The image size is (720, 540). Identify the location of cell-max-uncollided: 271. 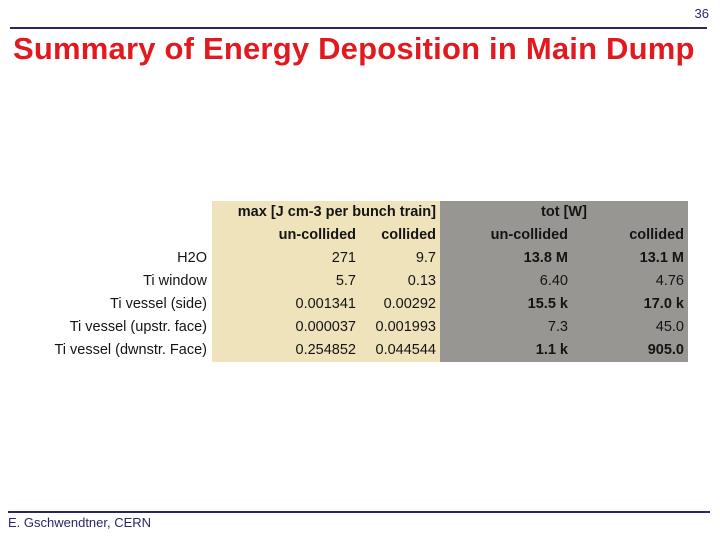
(286, 258).